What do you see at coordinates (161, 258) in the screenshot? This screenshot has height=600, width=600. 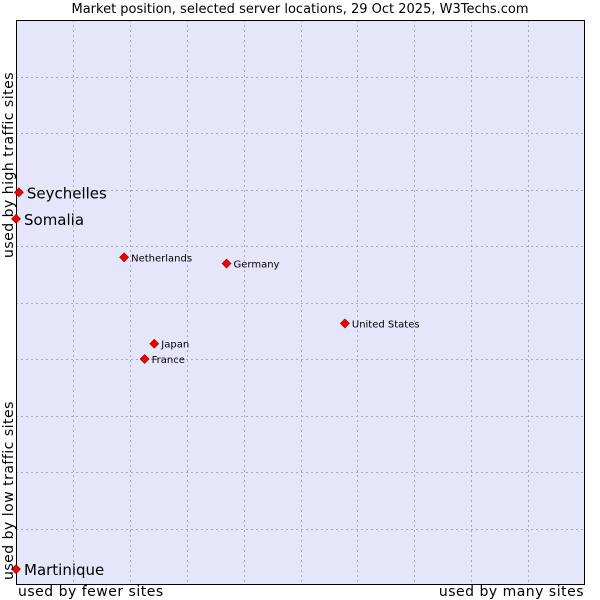 I see `point-label-netherlands: Netherlands` at bounding box center [161, 258].